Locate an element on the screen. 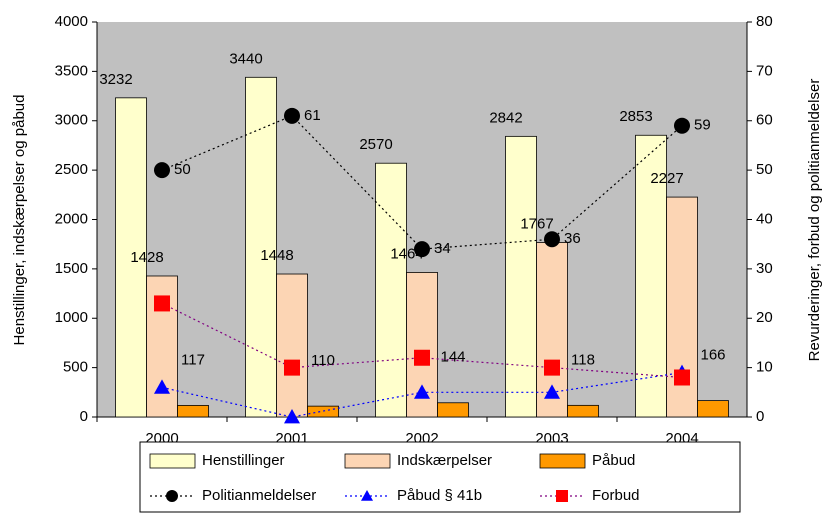 The height and width of the screenshot is (515, 837). y-tick-label: 3500 is located at coordinates (71, 70).